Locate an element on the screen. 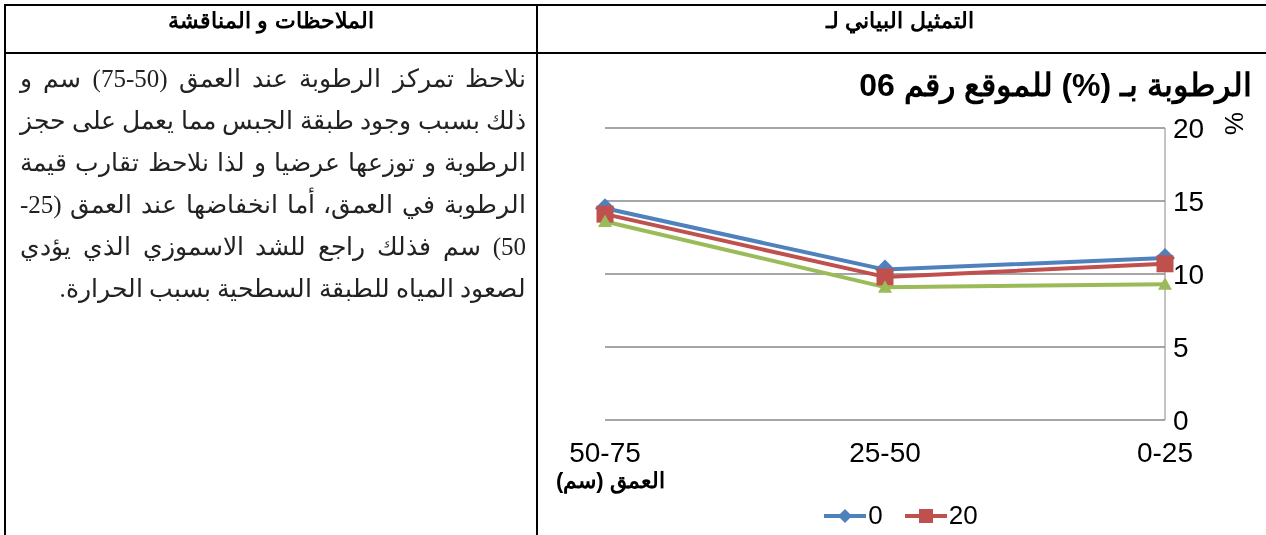  chart-title: الرطوبة بـ (%) للموقع رقم 06 is located at coordinates (1055, 85).